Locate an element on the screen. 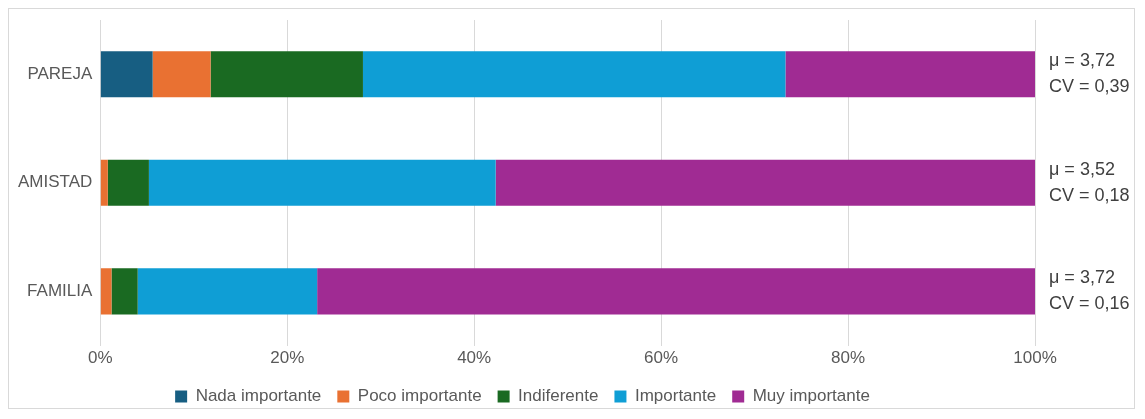 This screenshot has height=419, width=1145. legend-label: Importante is located at coordinates (675, 396).